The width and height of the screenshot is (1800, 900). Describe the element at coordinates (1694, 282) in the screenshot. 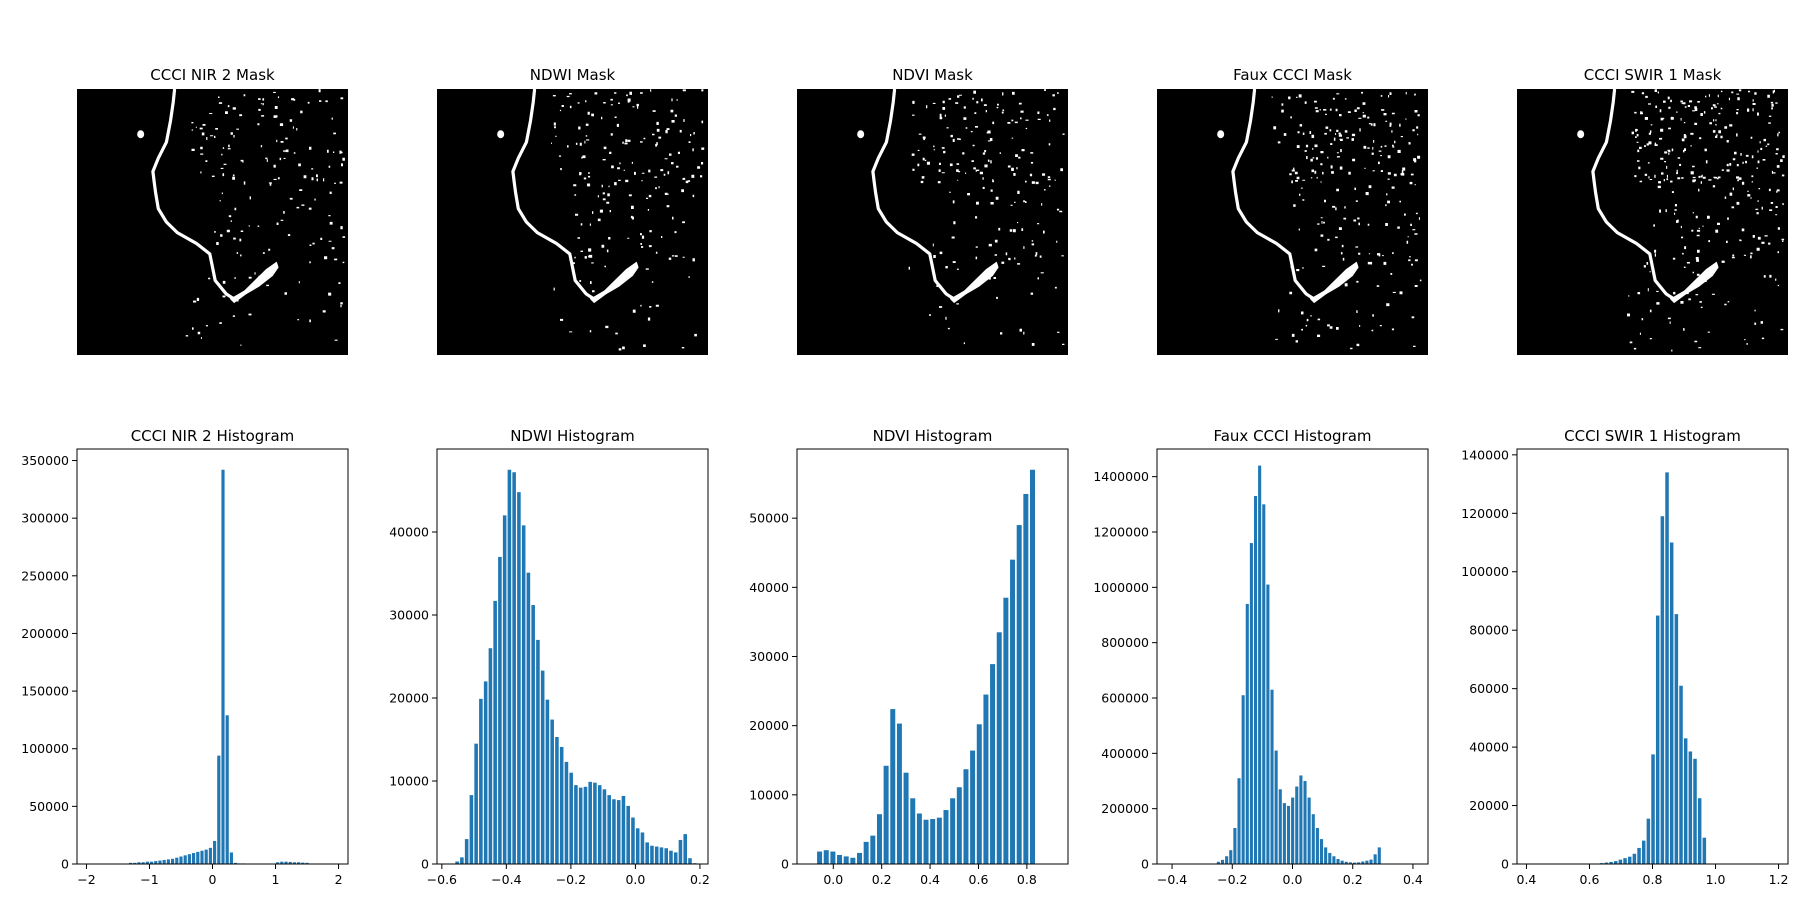

I see `lake-shape` at that location.